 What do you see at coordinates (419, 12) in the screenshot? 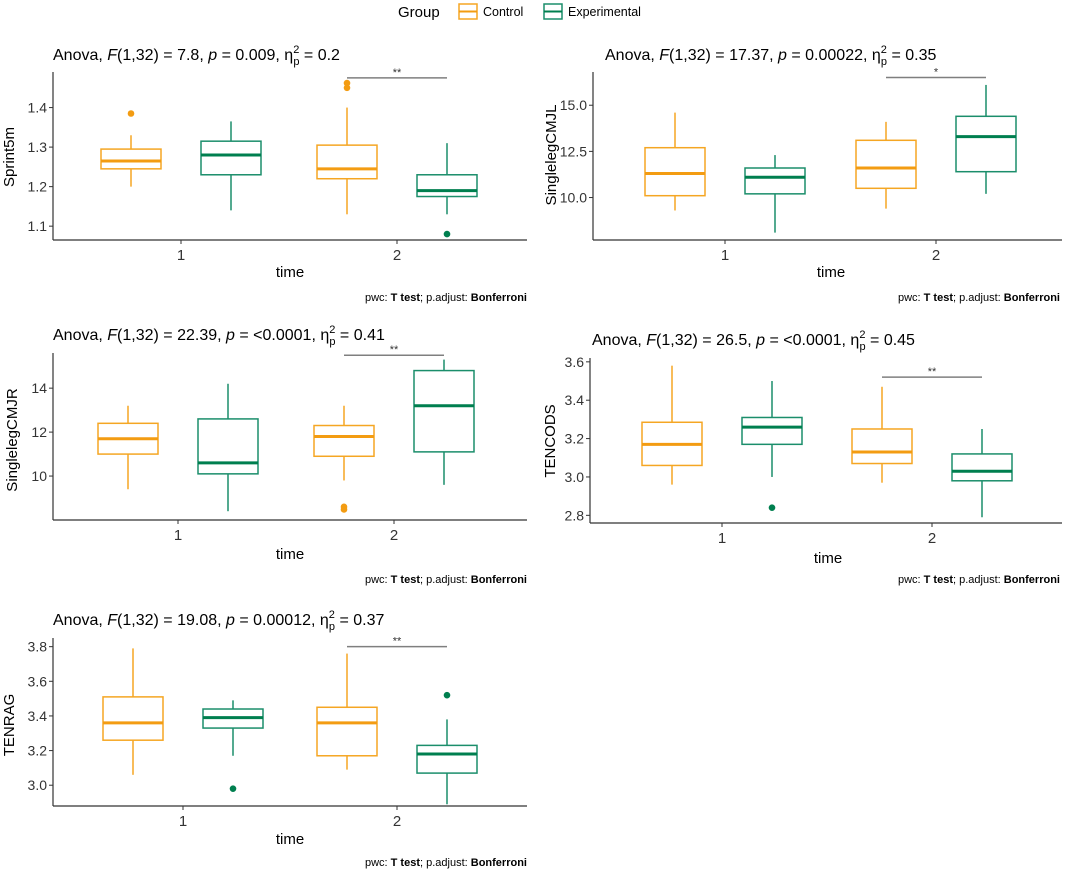
I see `legend-title: Group` at bounding box center [419, 12].